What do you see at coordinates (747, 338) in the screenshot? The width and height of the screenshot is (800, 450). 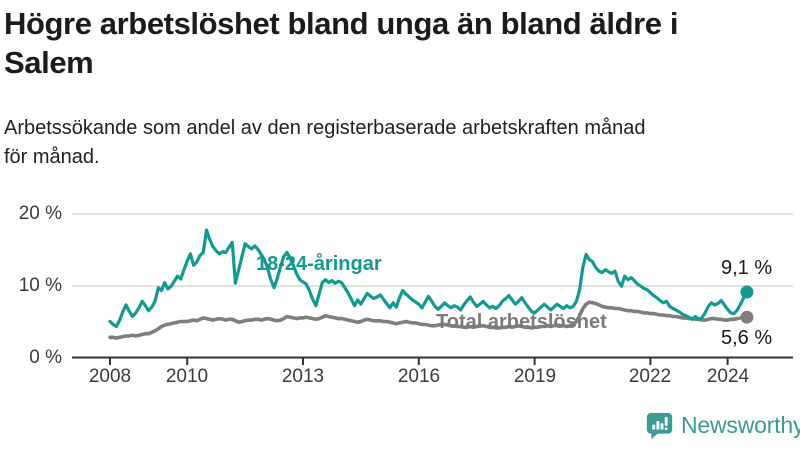 I see `end-value-total: 5,6 %` at bounding box center [747, 338].